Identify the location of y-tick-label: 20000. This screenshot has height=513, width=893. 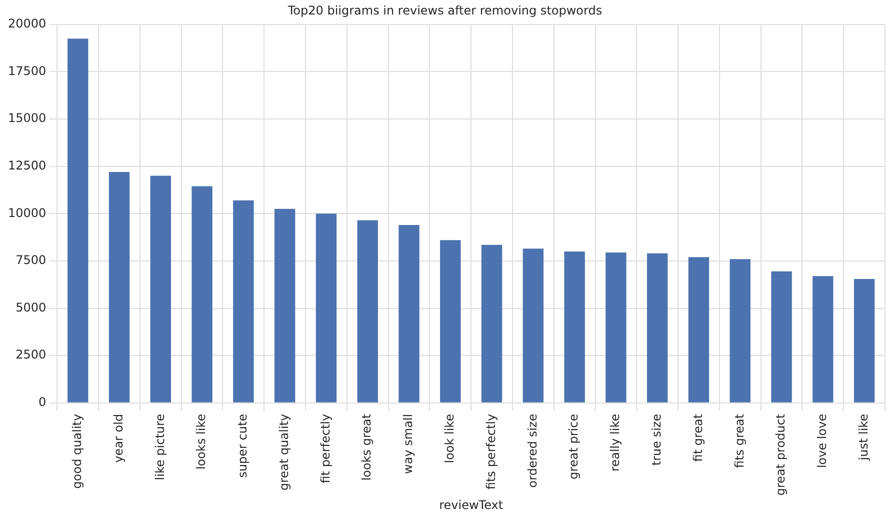
(27, 23).